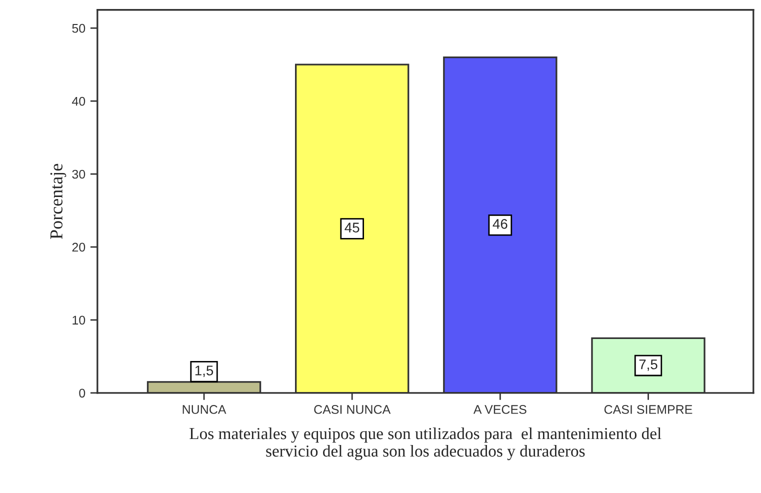 The image size is (761, 493). Describe the element at coordinates (79, 28) in the screenshot. I see `y-tick-label: 50` at that location.